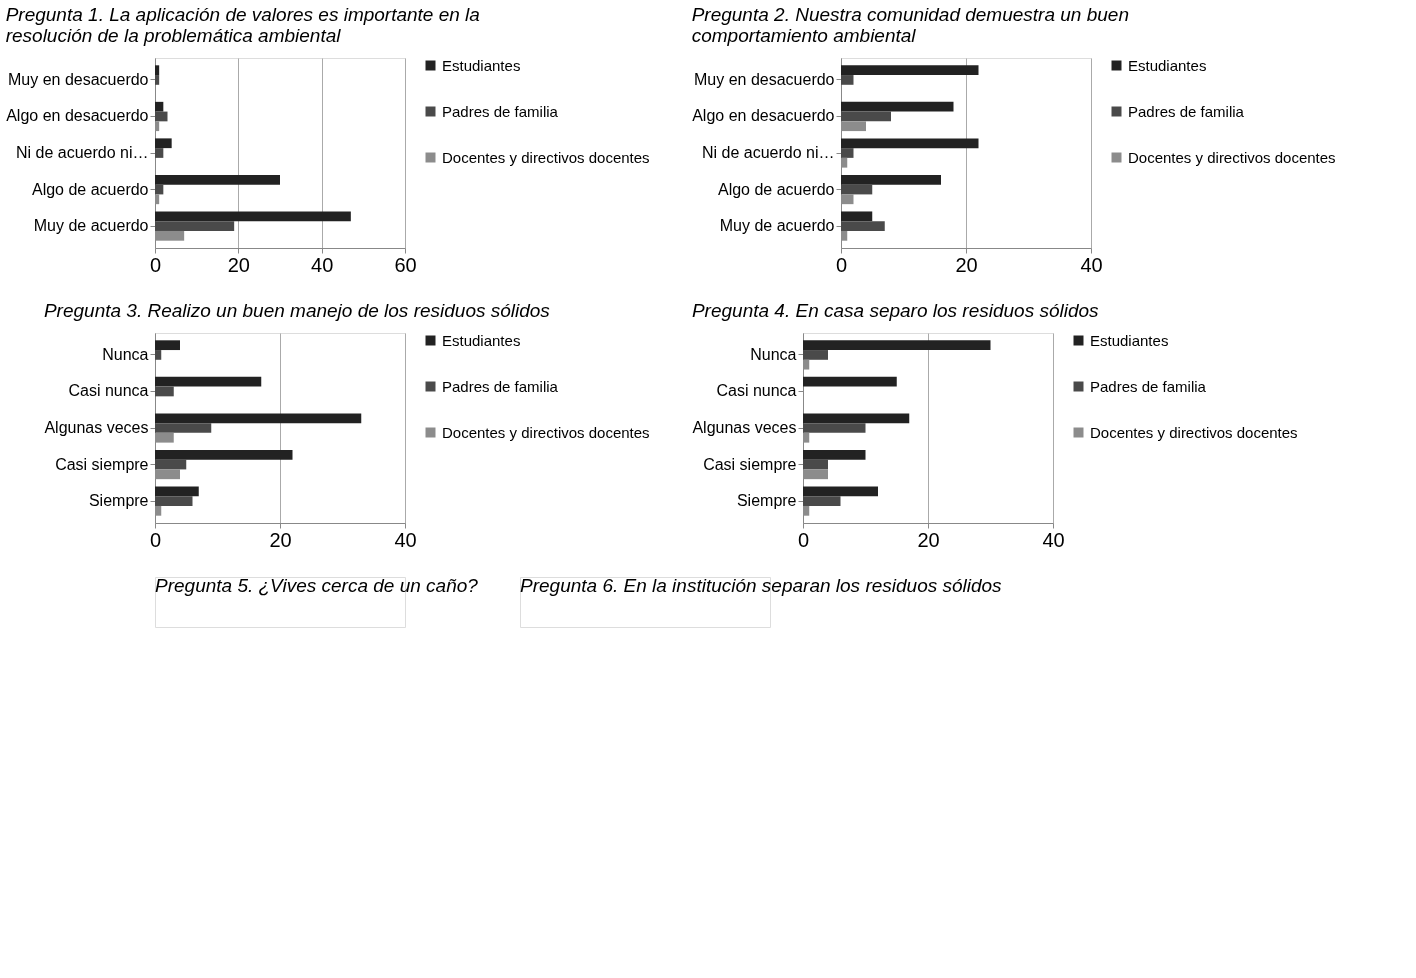  Describe the element at coordinates (761, 585) in the screenshot. I see `text: Pregunta 6. En la institución separan los residuos sólidos` at that location.